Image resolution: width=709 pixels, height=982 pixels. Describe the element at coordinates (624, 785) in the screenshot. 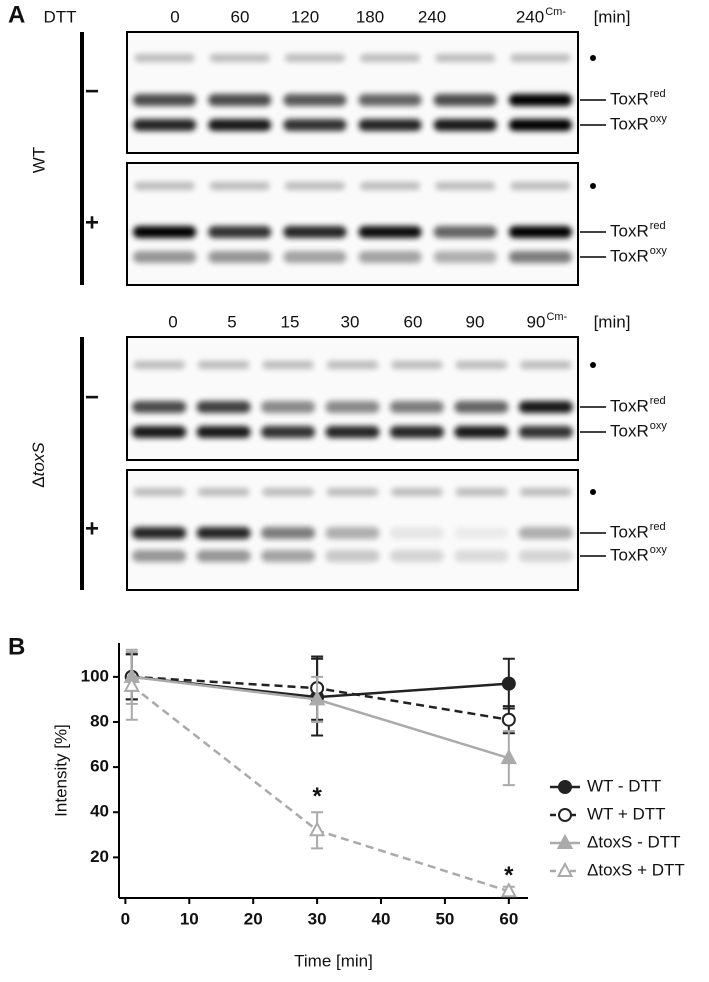

I see `legend-label: WT - DTT` at that location.